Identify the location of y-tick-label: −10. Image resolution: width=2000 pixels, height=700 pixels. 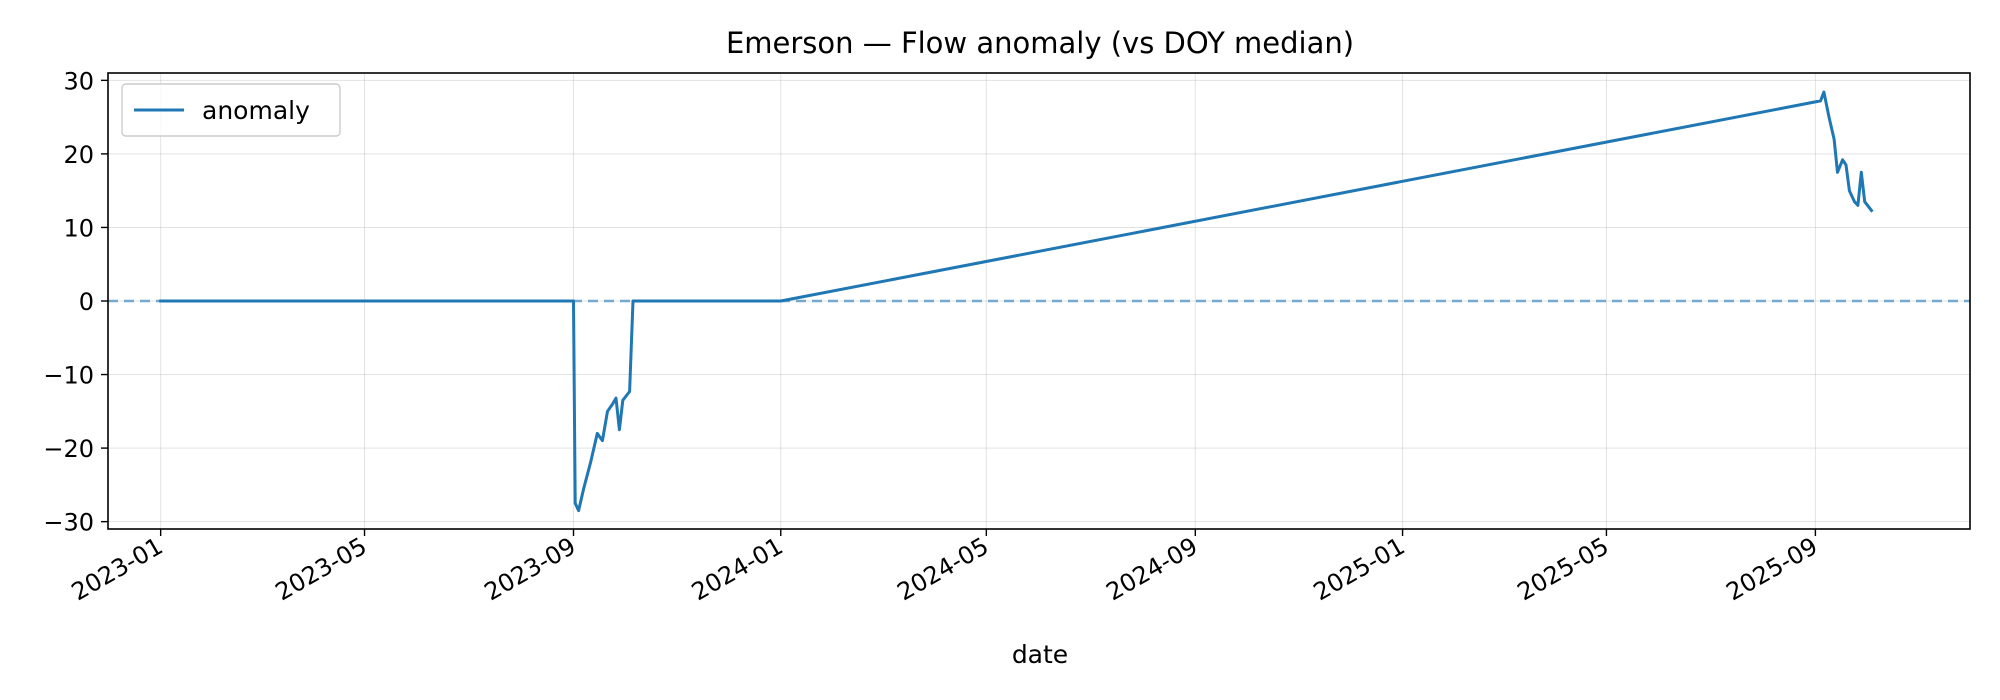
(68, 376).